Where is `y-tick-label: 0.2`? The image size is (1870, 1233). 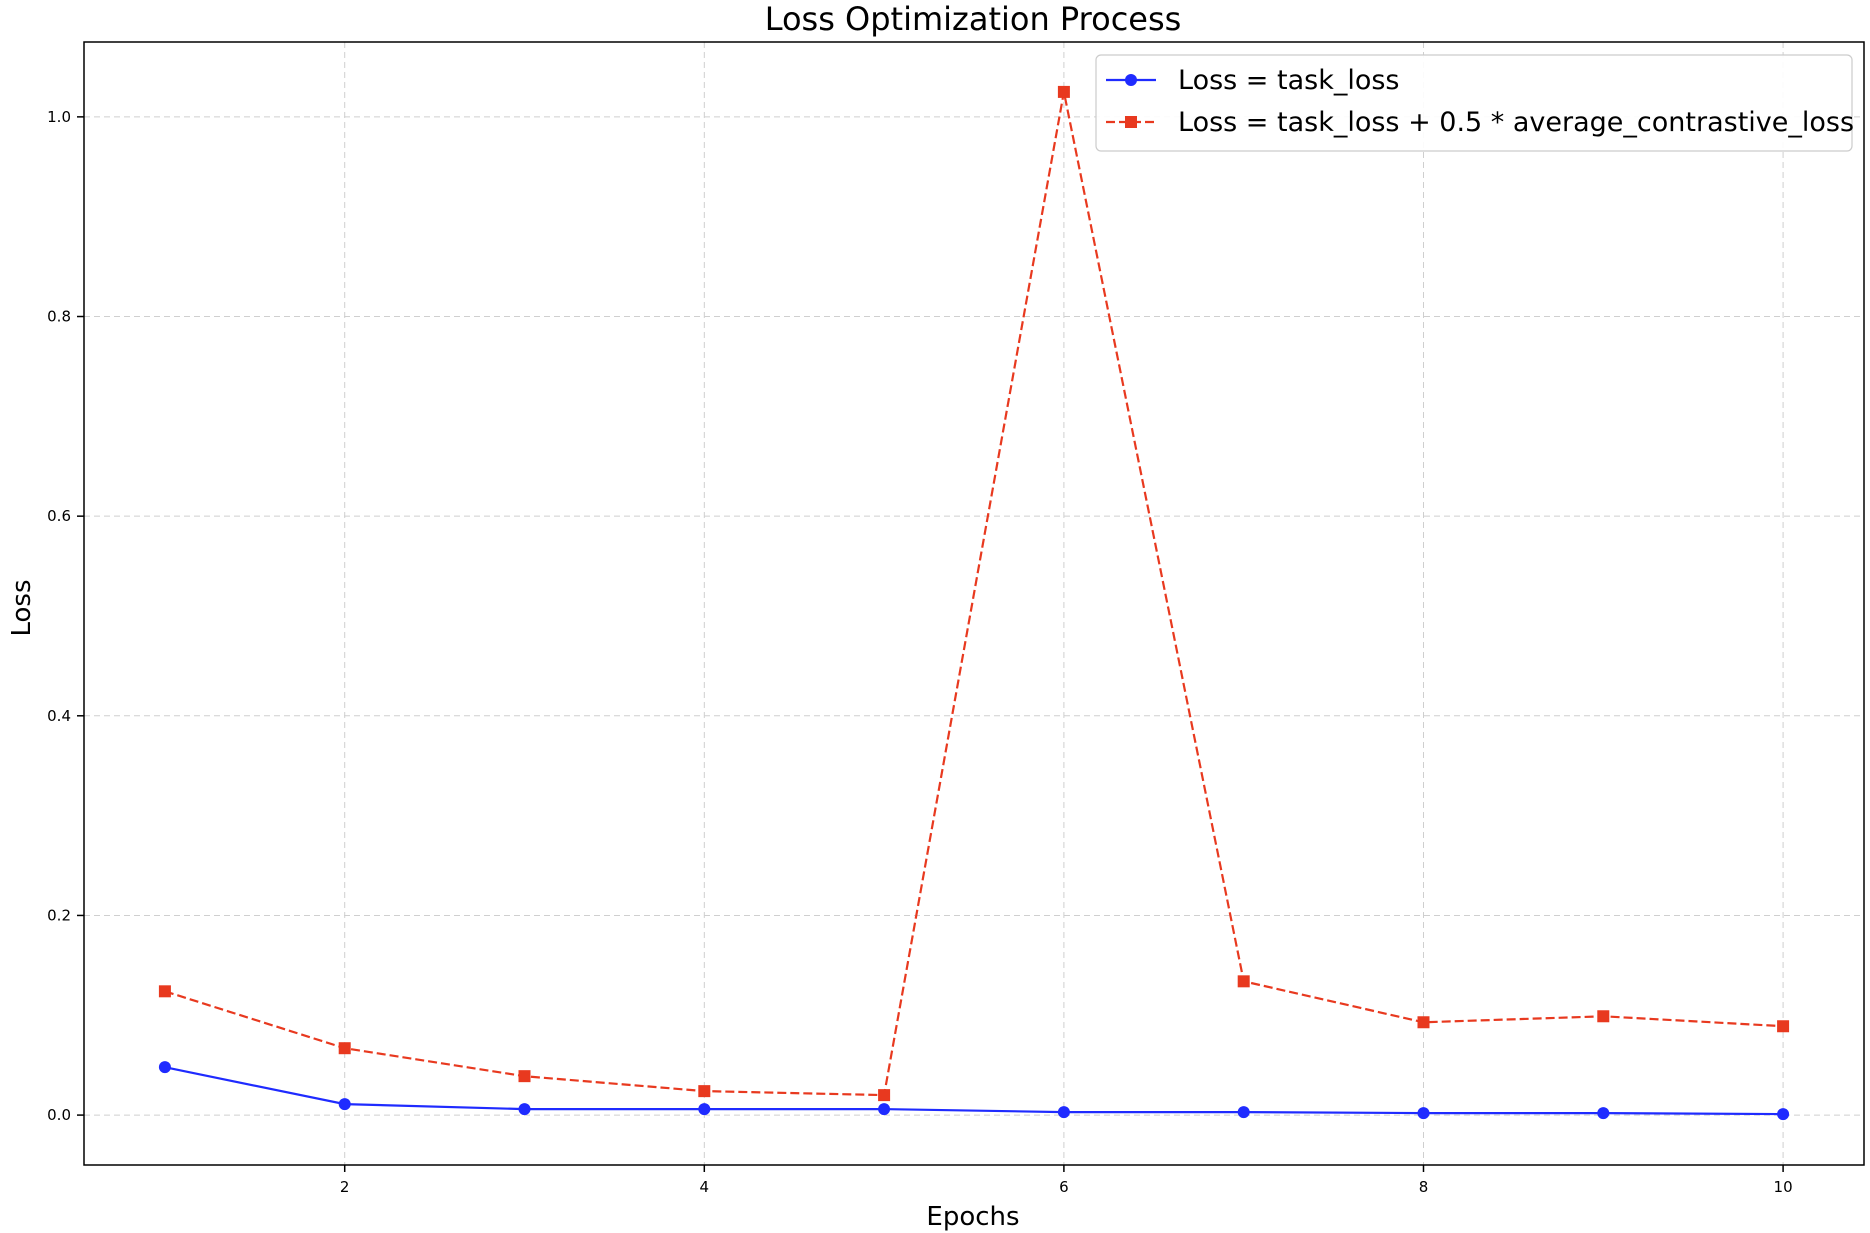
y-tick-label: 0.2 is located at coordinates (59, 915).